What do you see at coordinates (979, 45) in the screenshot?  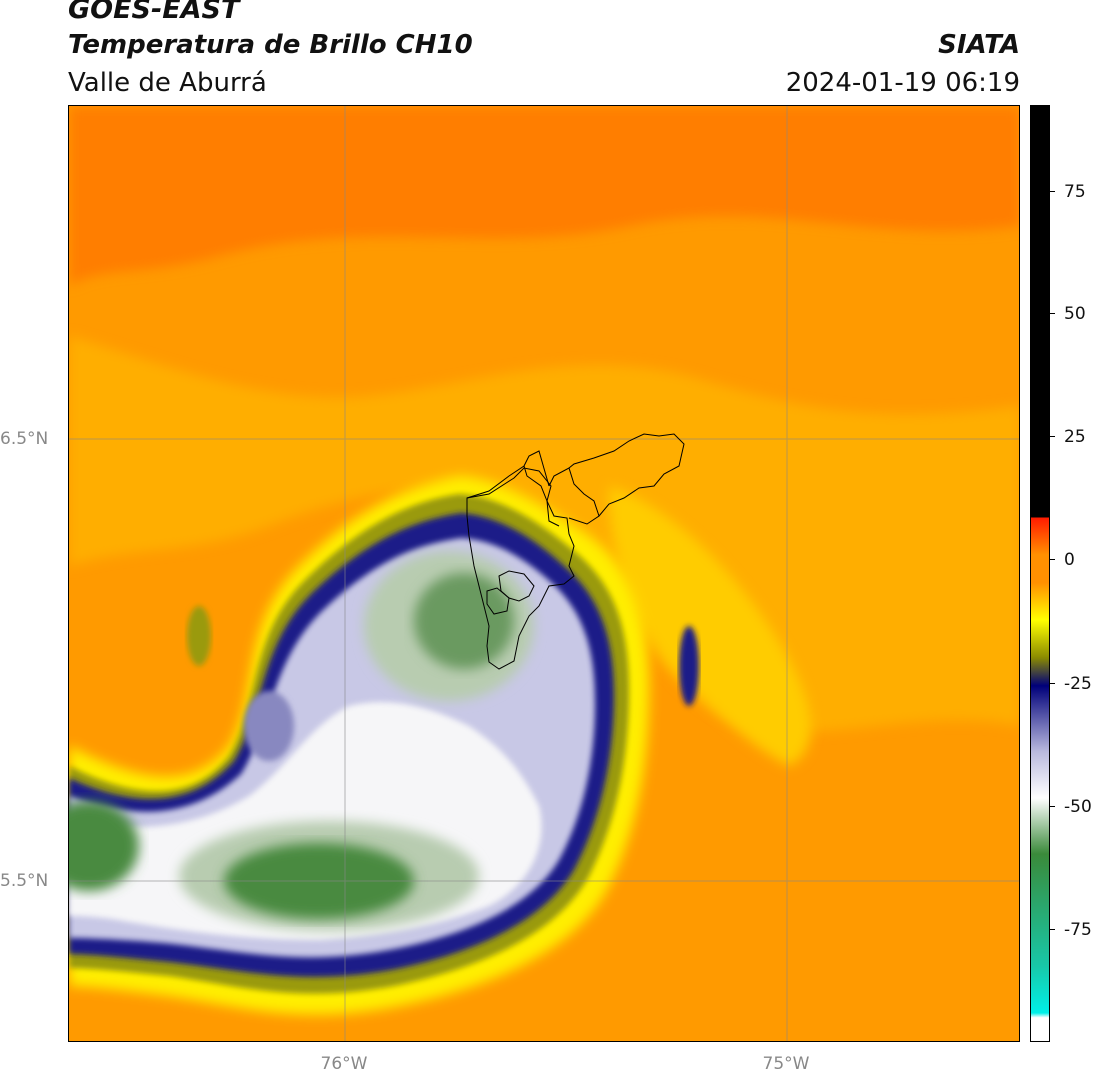 I see `agency-title: SIATA` at bounding box center [979, 45].